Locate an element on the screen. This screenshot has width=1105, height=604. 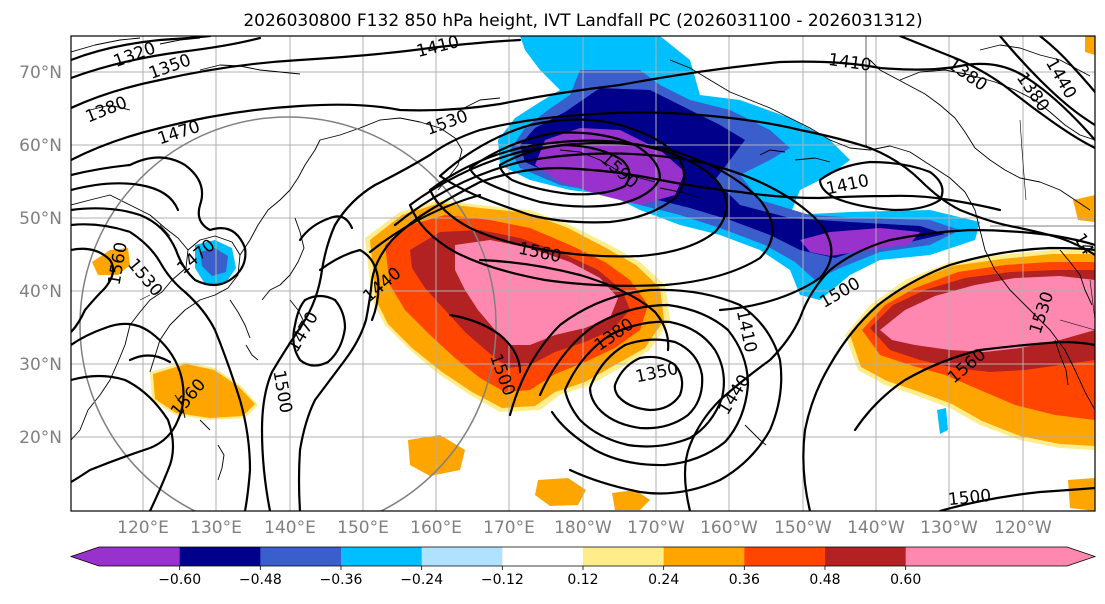
lon-tick-label: 150°W is located at coordinates (803, 528).